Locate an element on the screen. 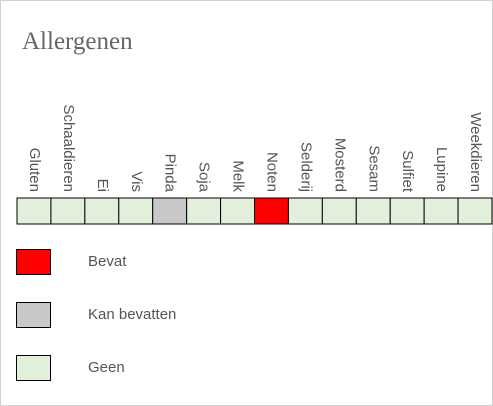 The height and width of the screenshot is (406, 493). allergen-label: Ei is located at coordinates (102, 185).